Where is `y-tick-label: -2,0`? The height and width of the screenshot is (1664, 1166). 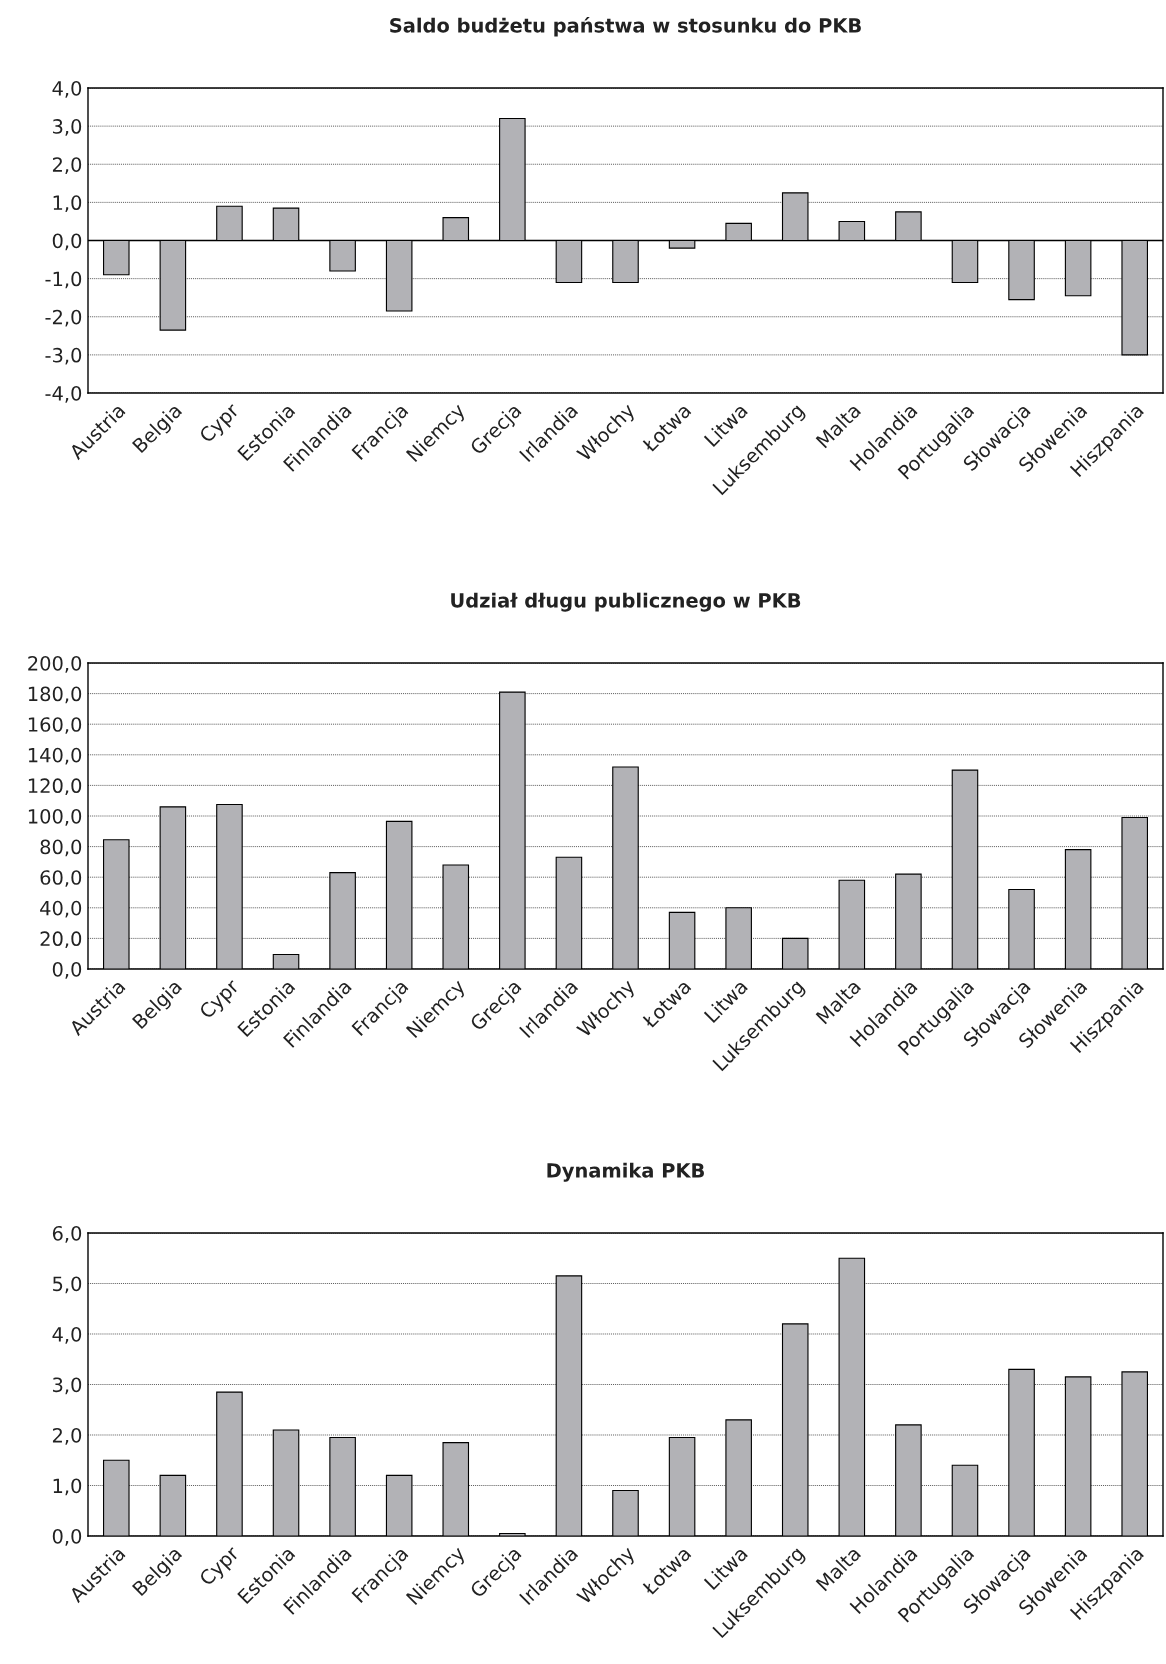
y-tick-label: -2,0 is located at coordinates (63, 318).